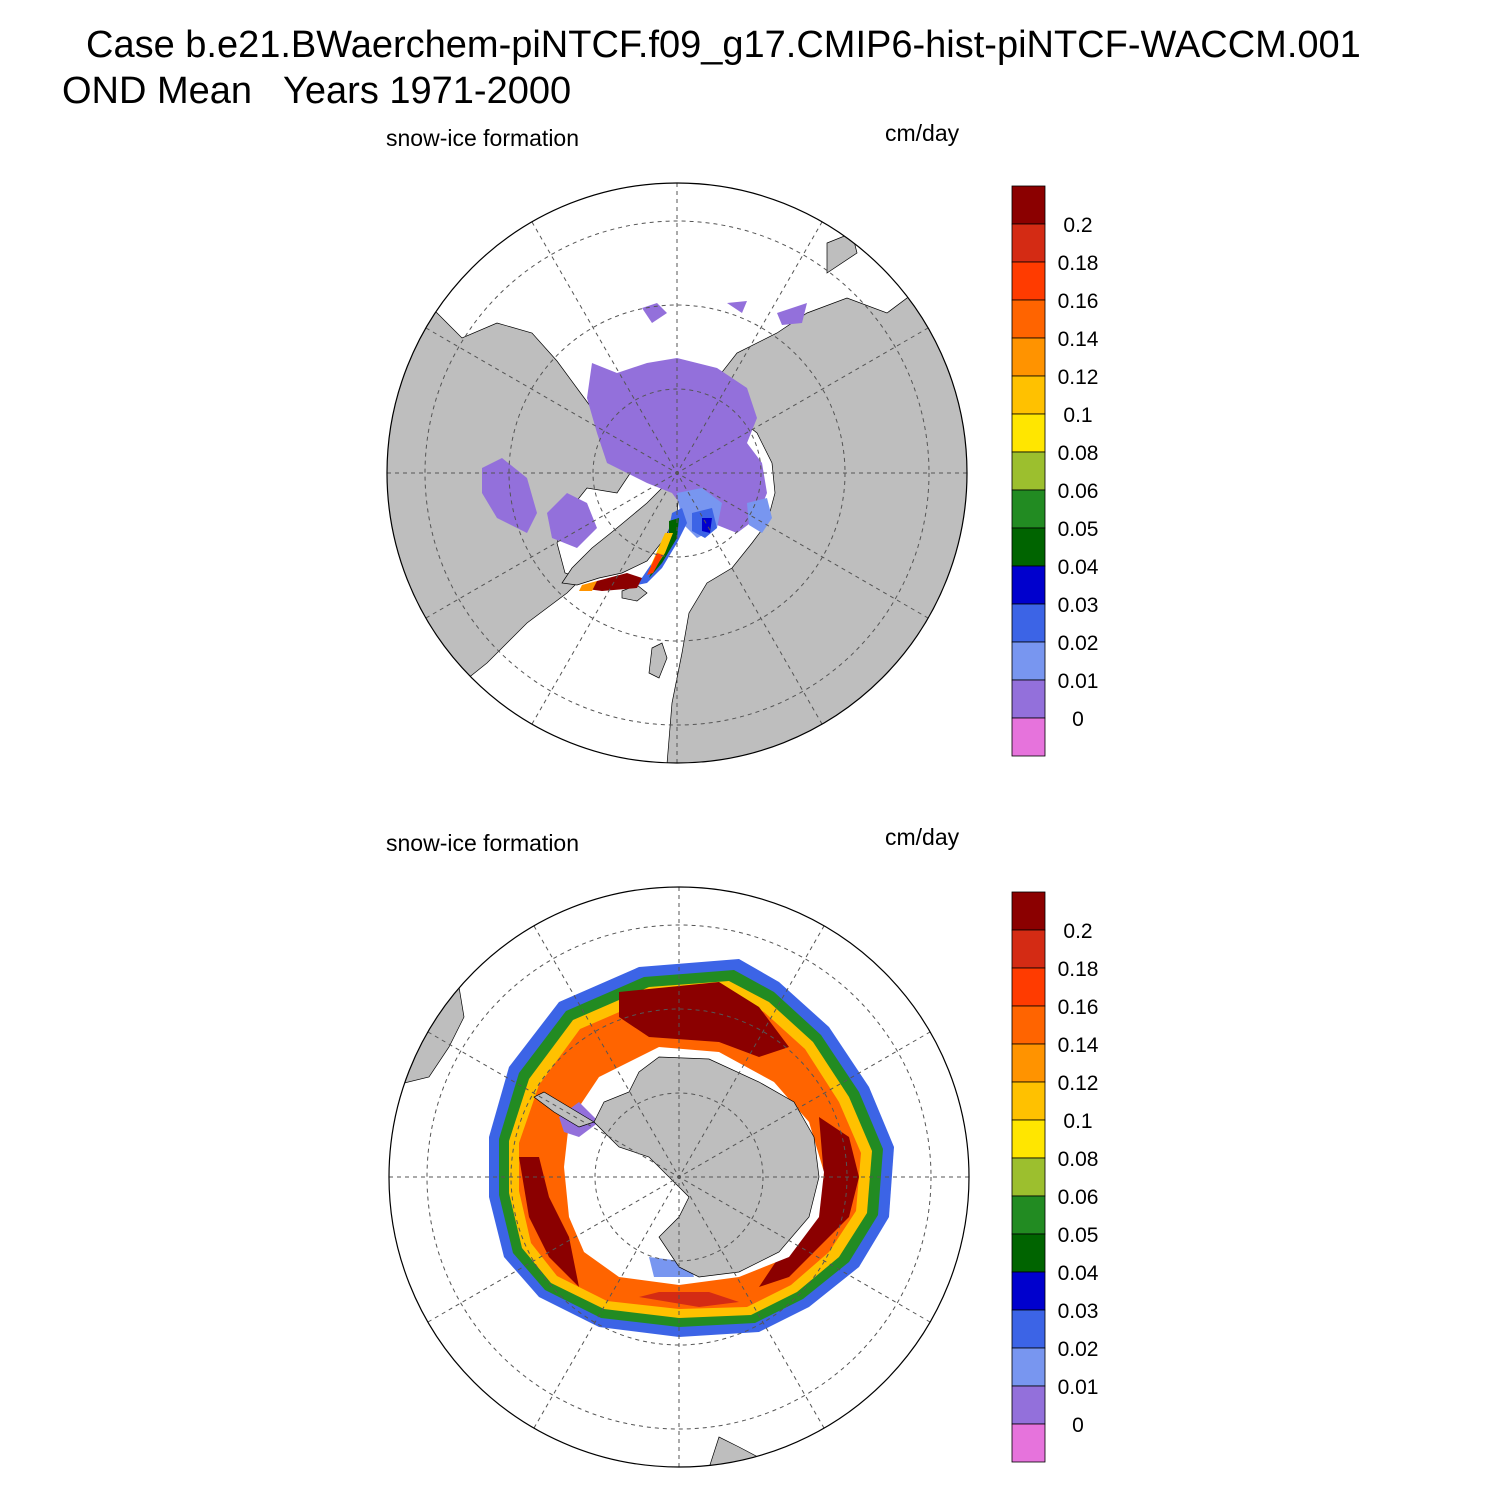 This screenshot has height=1500, width=1500. I want to click on north-colorbar-tick-label: 0.06, so click(1078, 491).